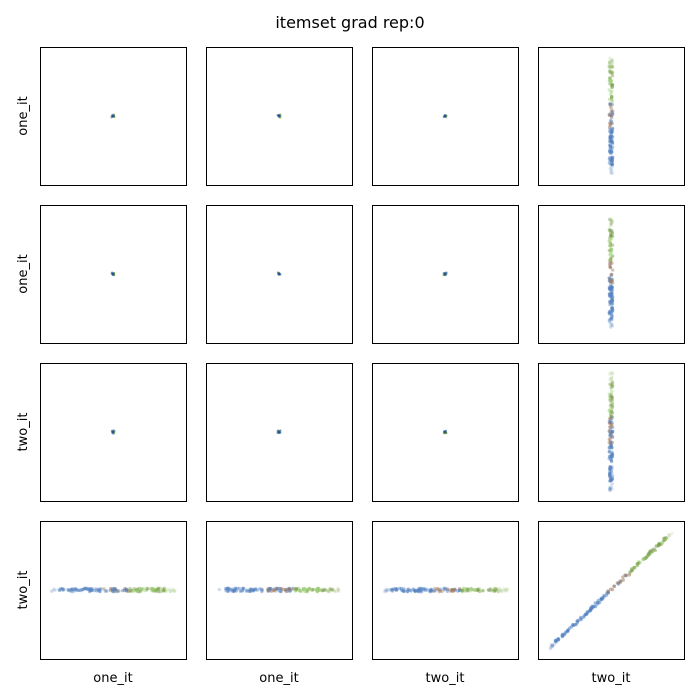 This screenshot has height=700, width=700. What do you see at coordinates (279, 432) in the screenshot?
I see `panel-r3-c2` at bounding box center [279, 432].